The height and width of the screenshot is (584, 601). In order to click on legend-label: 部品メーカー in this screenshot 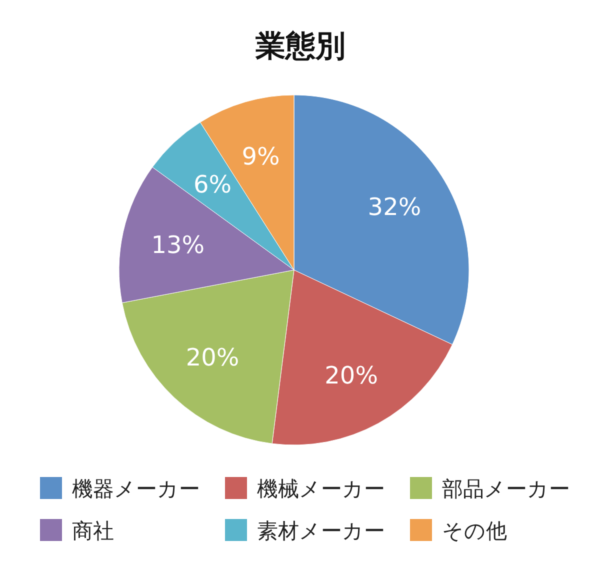, I will do `click(506, 489)`.